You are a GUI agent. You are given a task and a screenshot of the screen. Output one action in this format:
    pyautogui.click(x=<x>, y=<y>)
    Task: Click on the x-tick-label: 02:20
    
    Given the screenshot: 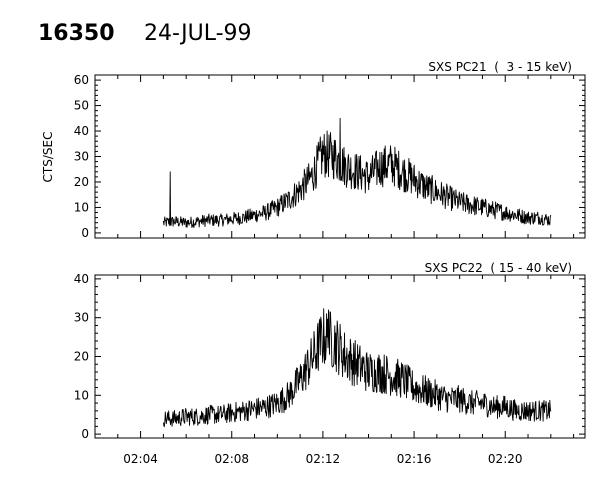 What is the action you would take?
    pyautogui.click(x=505, y=459)
    